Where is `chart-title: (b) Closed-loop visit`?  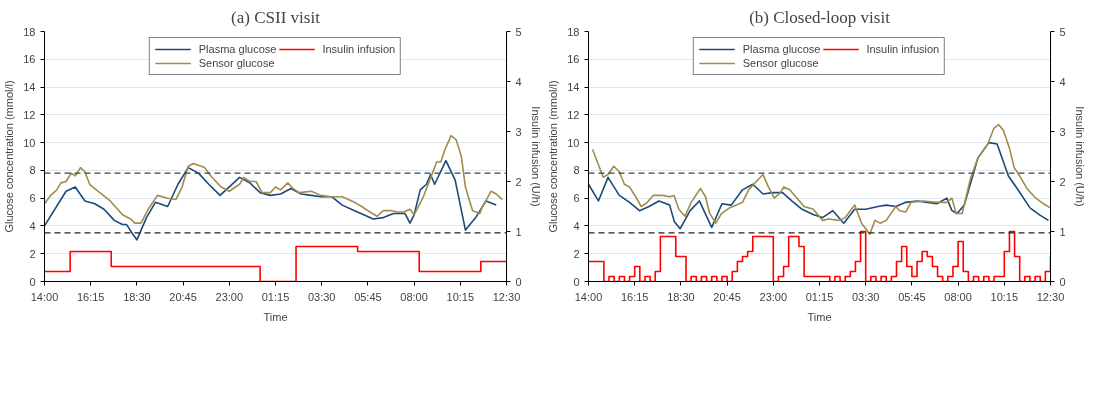 chart-title: (b) Closed-loop visit is located at coordinates (820, 17).